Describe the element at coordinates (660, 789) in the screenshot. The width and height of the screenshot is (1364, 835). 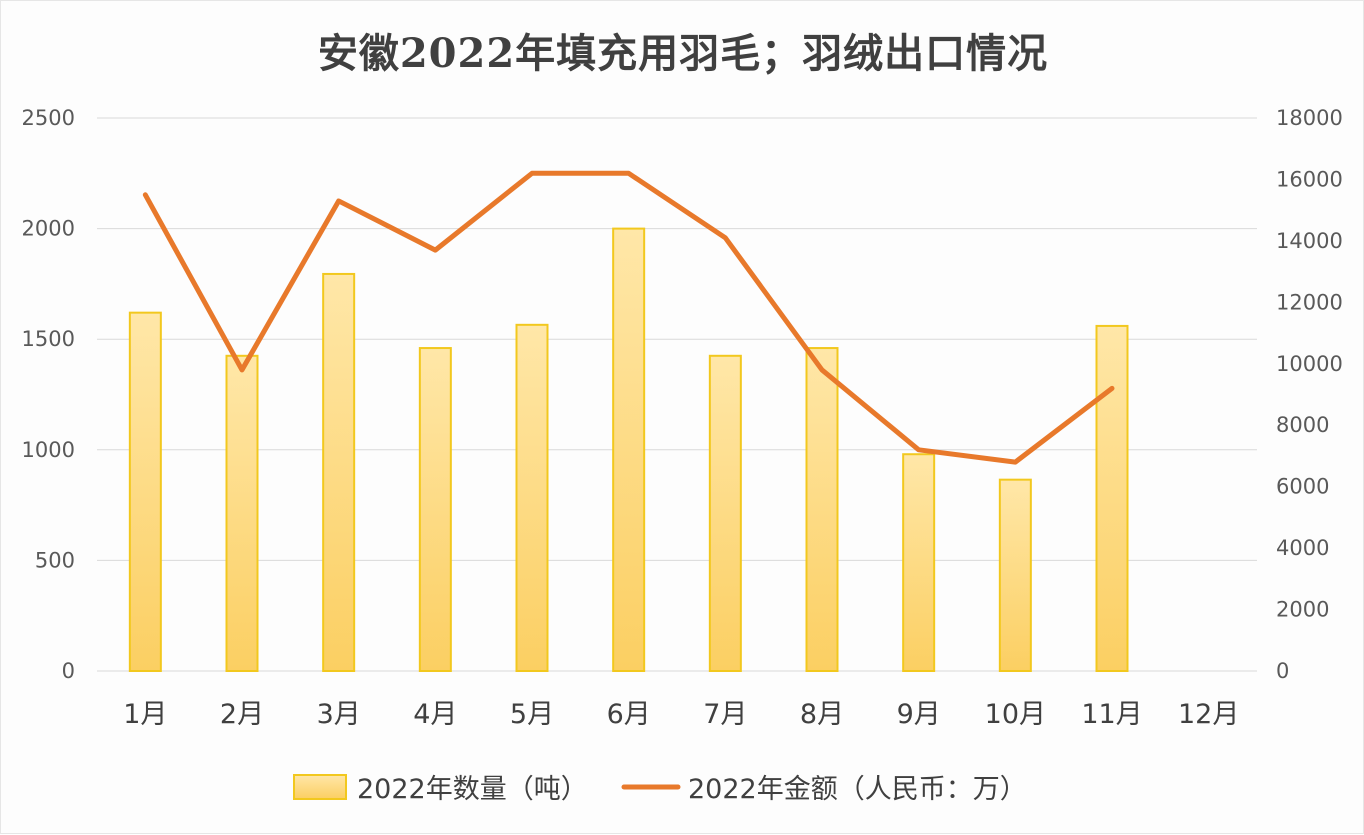
I see `legend: 2022年数量（吨） 2022年金额（人民币：万）` at that location.